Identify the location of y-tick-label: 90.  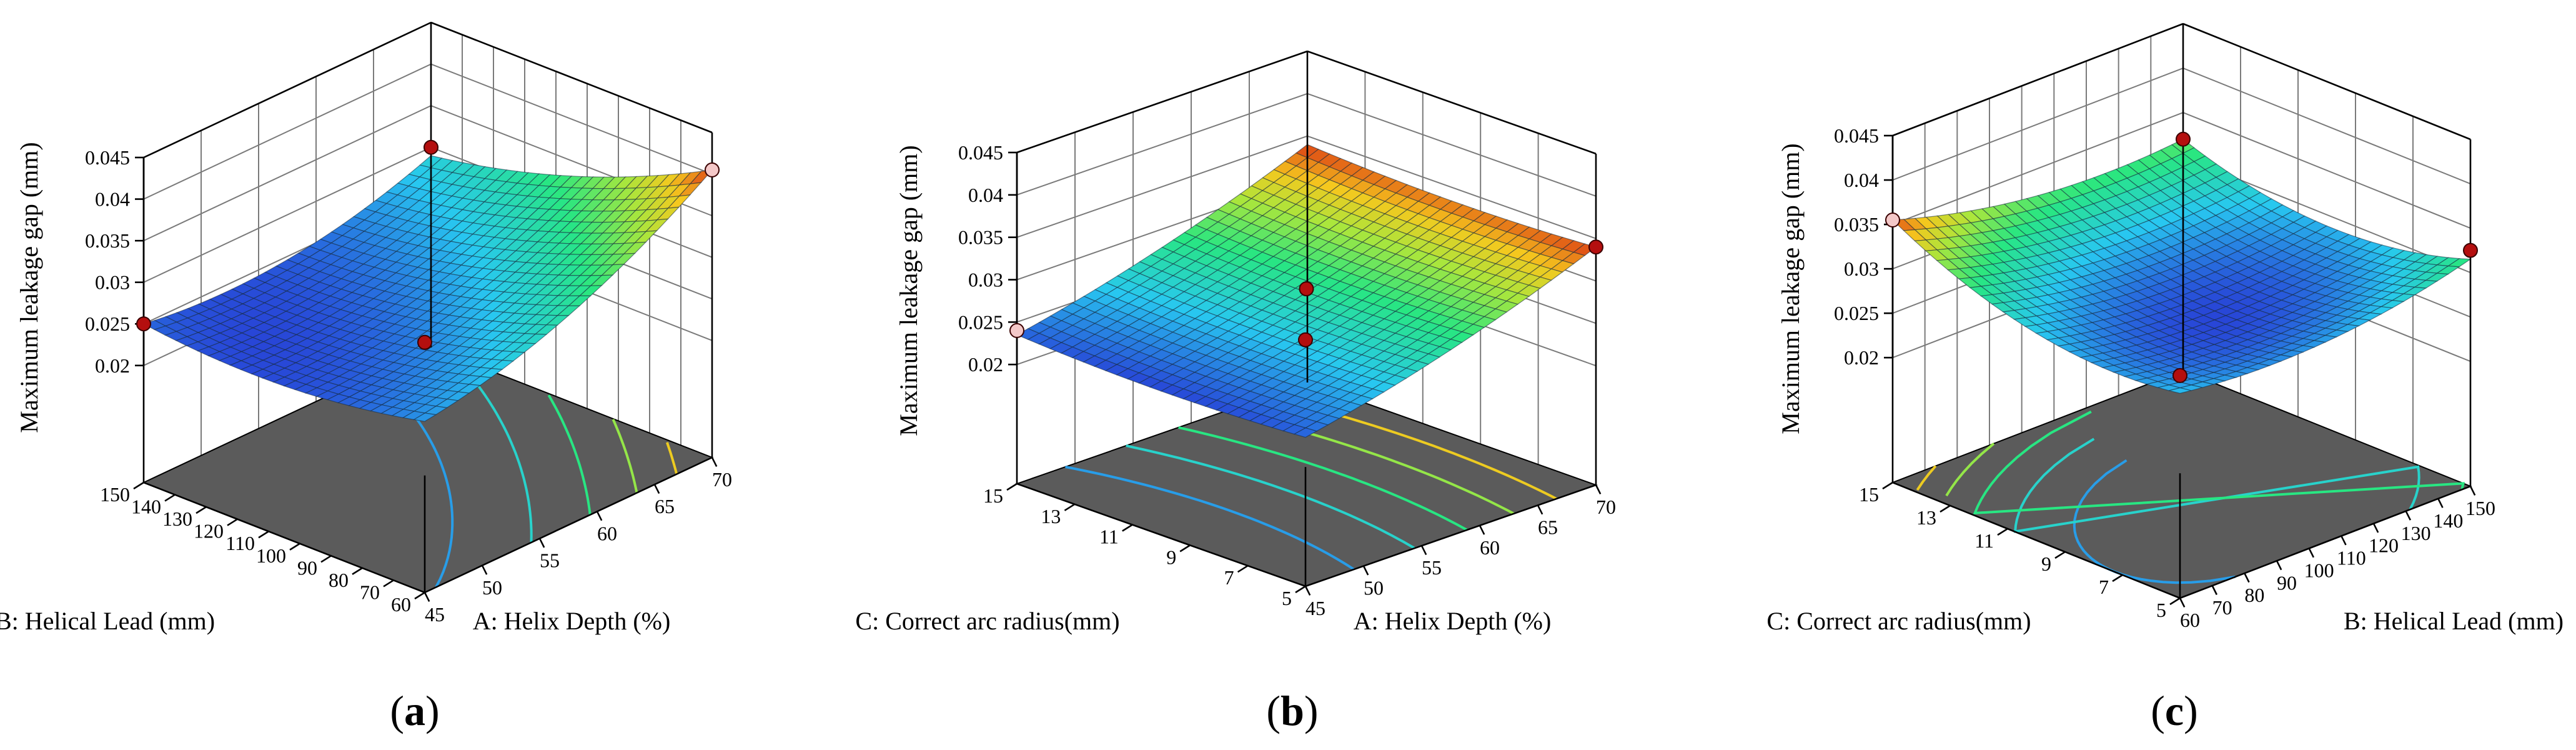
(307, 567).